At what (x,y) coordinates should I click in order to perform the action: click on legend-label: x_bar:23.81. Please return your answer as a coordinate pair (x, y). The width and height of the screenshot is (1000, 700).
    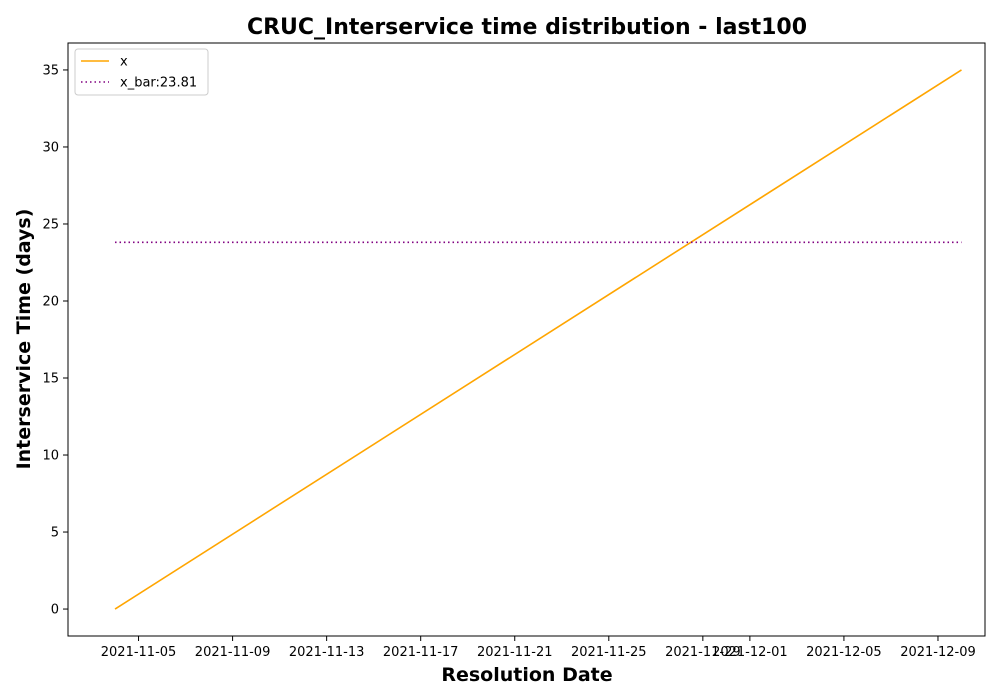
    Looking at the image, I should click on (158, 83).